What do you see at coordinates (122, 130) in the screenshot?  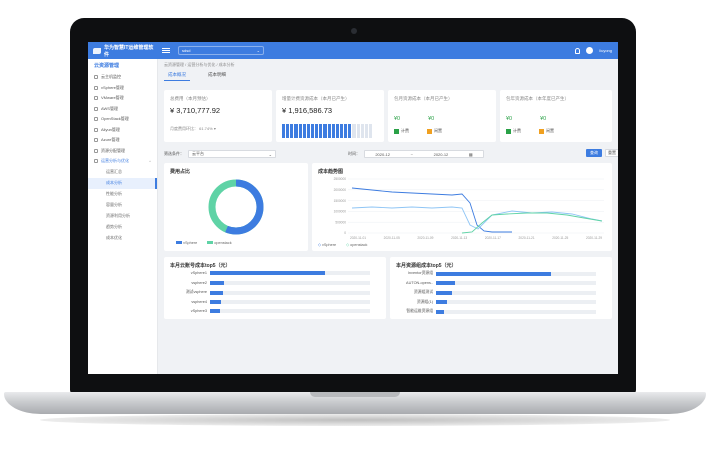 I see `sidebar-item: Aliyun管理` at bounding box center [122, 130].